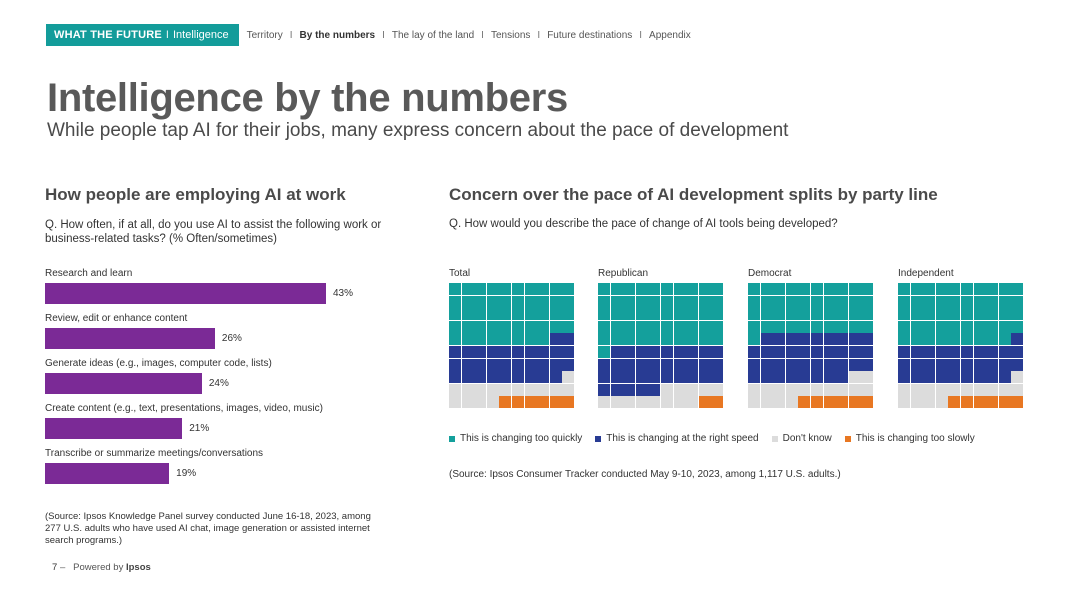 This screenshot has height=607, width=1080. What do you see at coordinates (623, 273) in the screenshot?
I see `waffle-group-label: Republican` at bounding box center [623, 273].